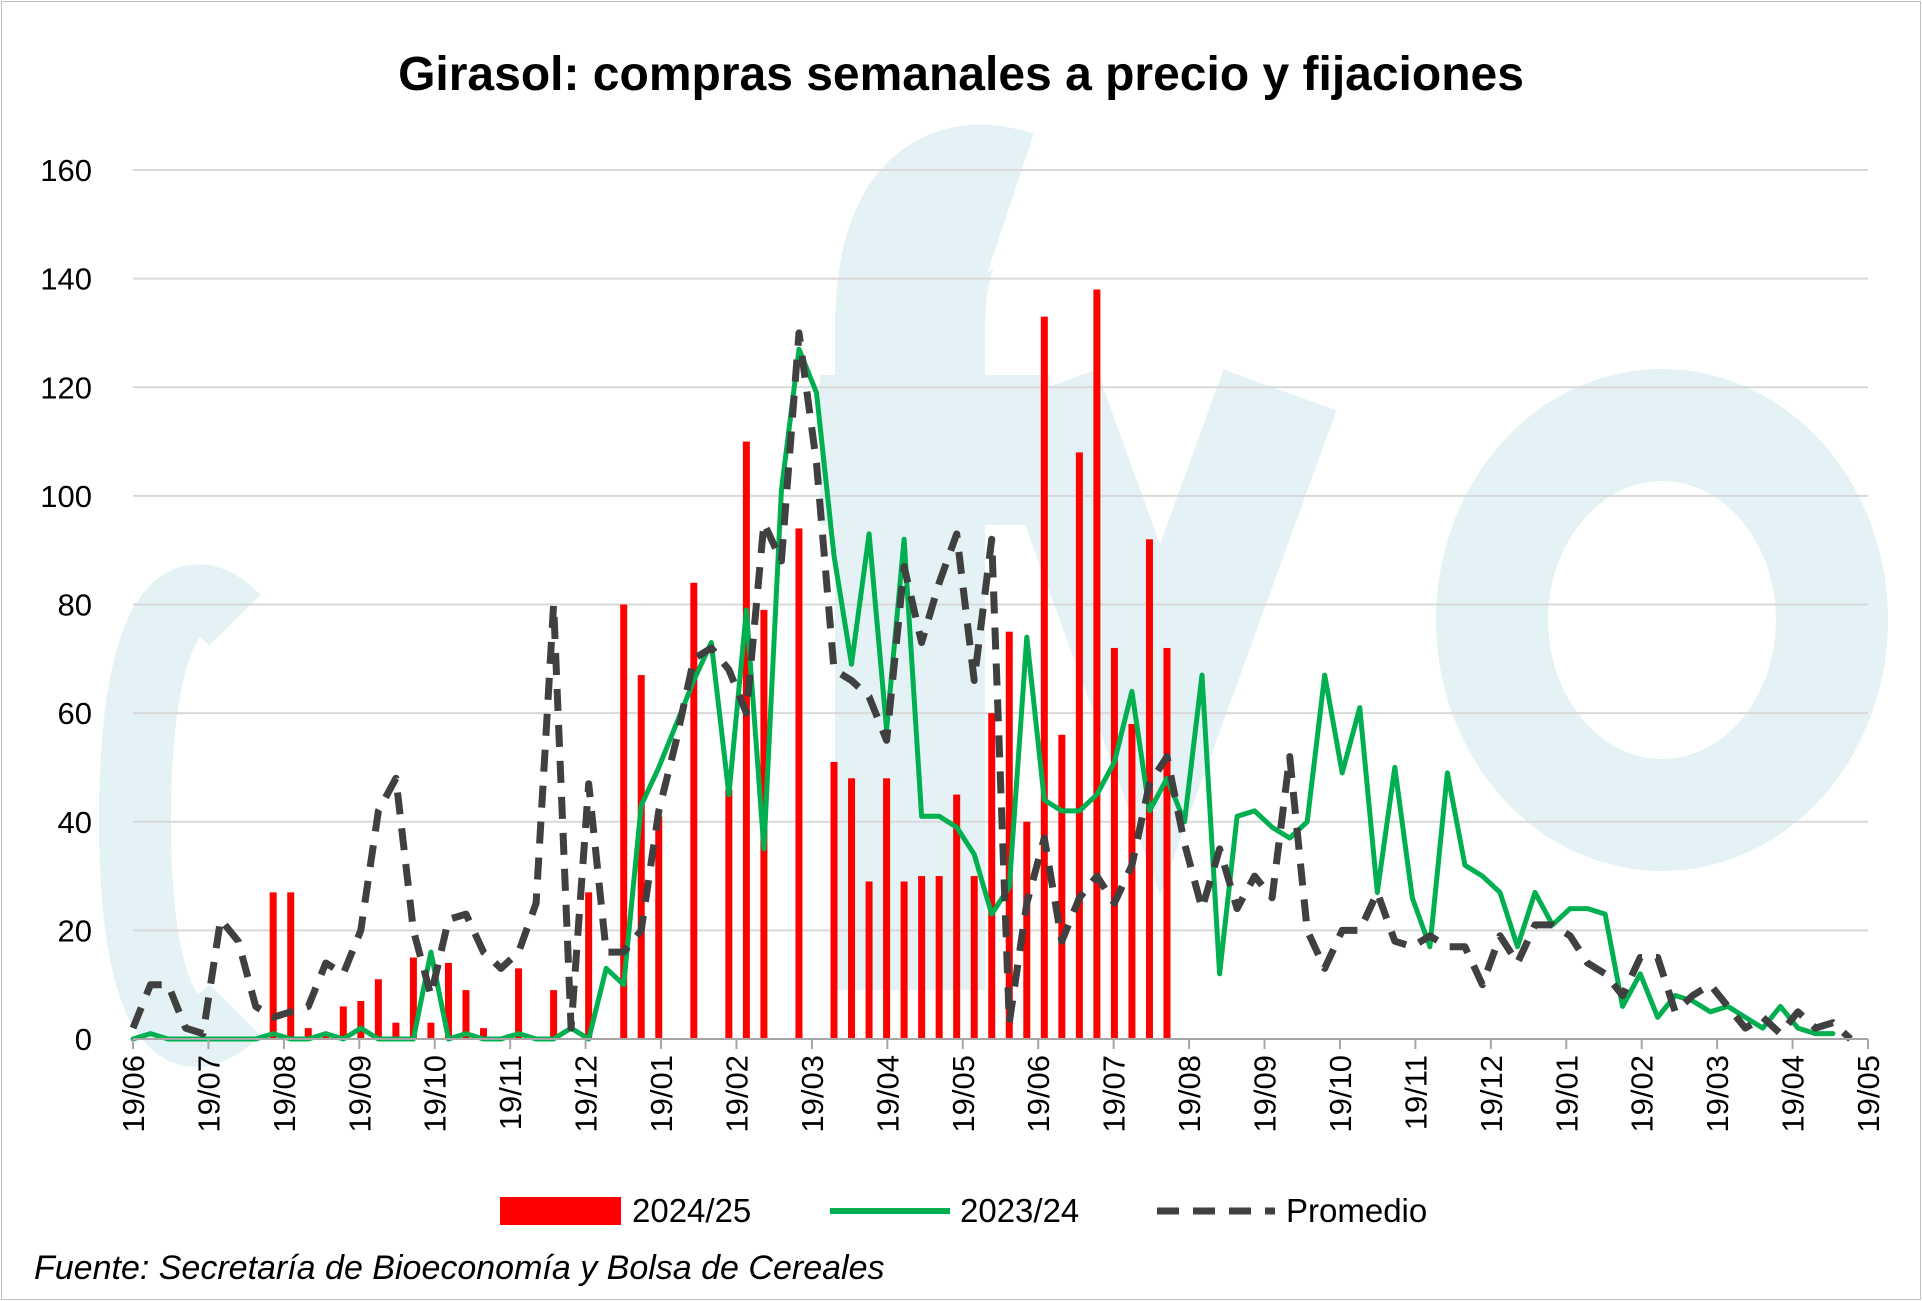 The width and height of the screenshot is (1922, 1301). Describe the element at coordinates (66, 170) in the screenshot. I see `y-tick-label: 160` at that location.